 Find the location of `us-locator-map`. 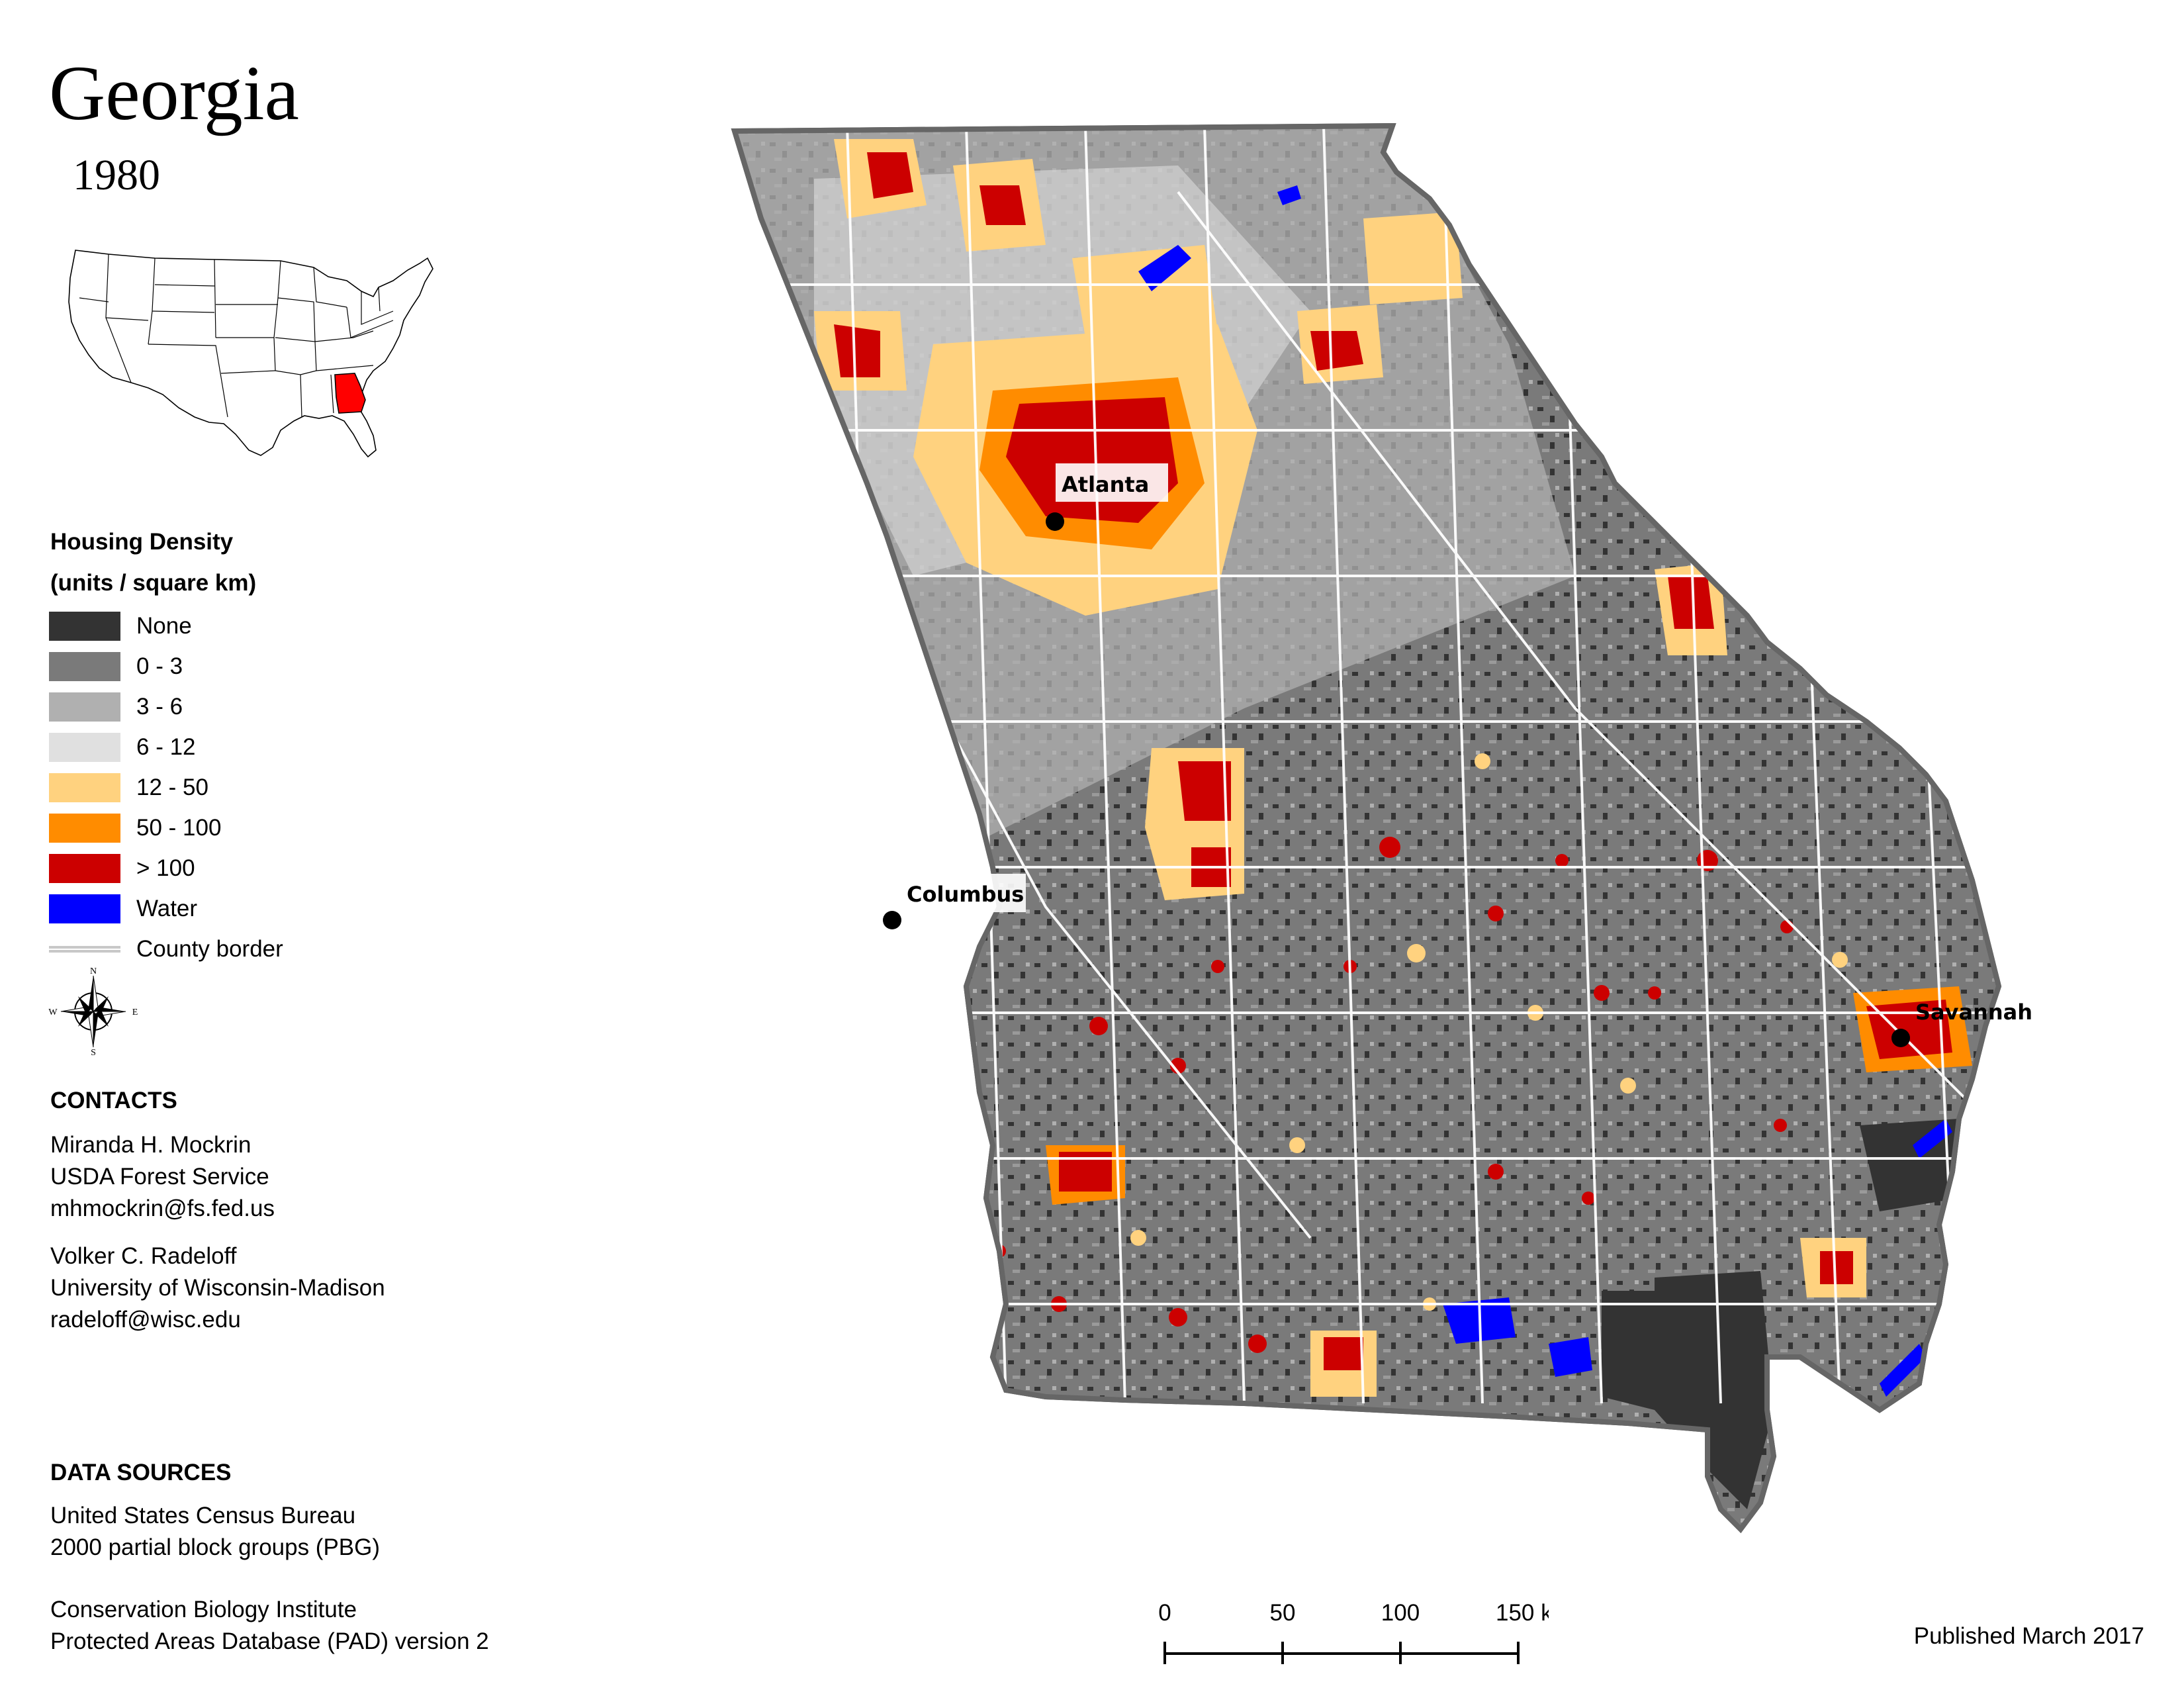

us-locator-map is located at coordinates (251, 354).